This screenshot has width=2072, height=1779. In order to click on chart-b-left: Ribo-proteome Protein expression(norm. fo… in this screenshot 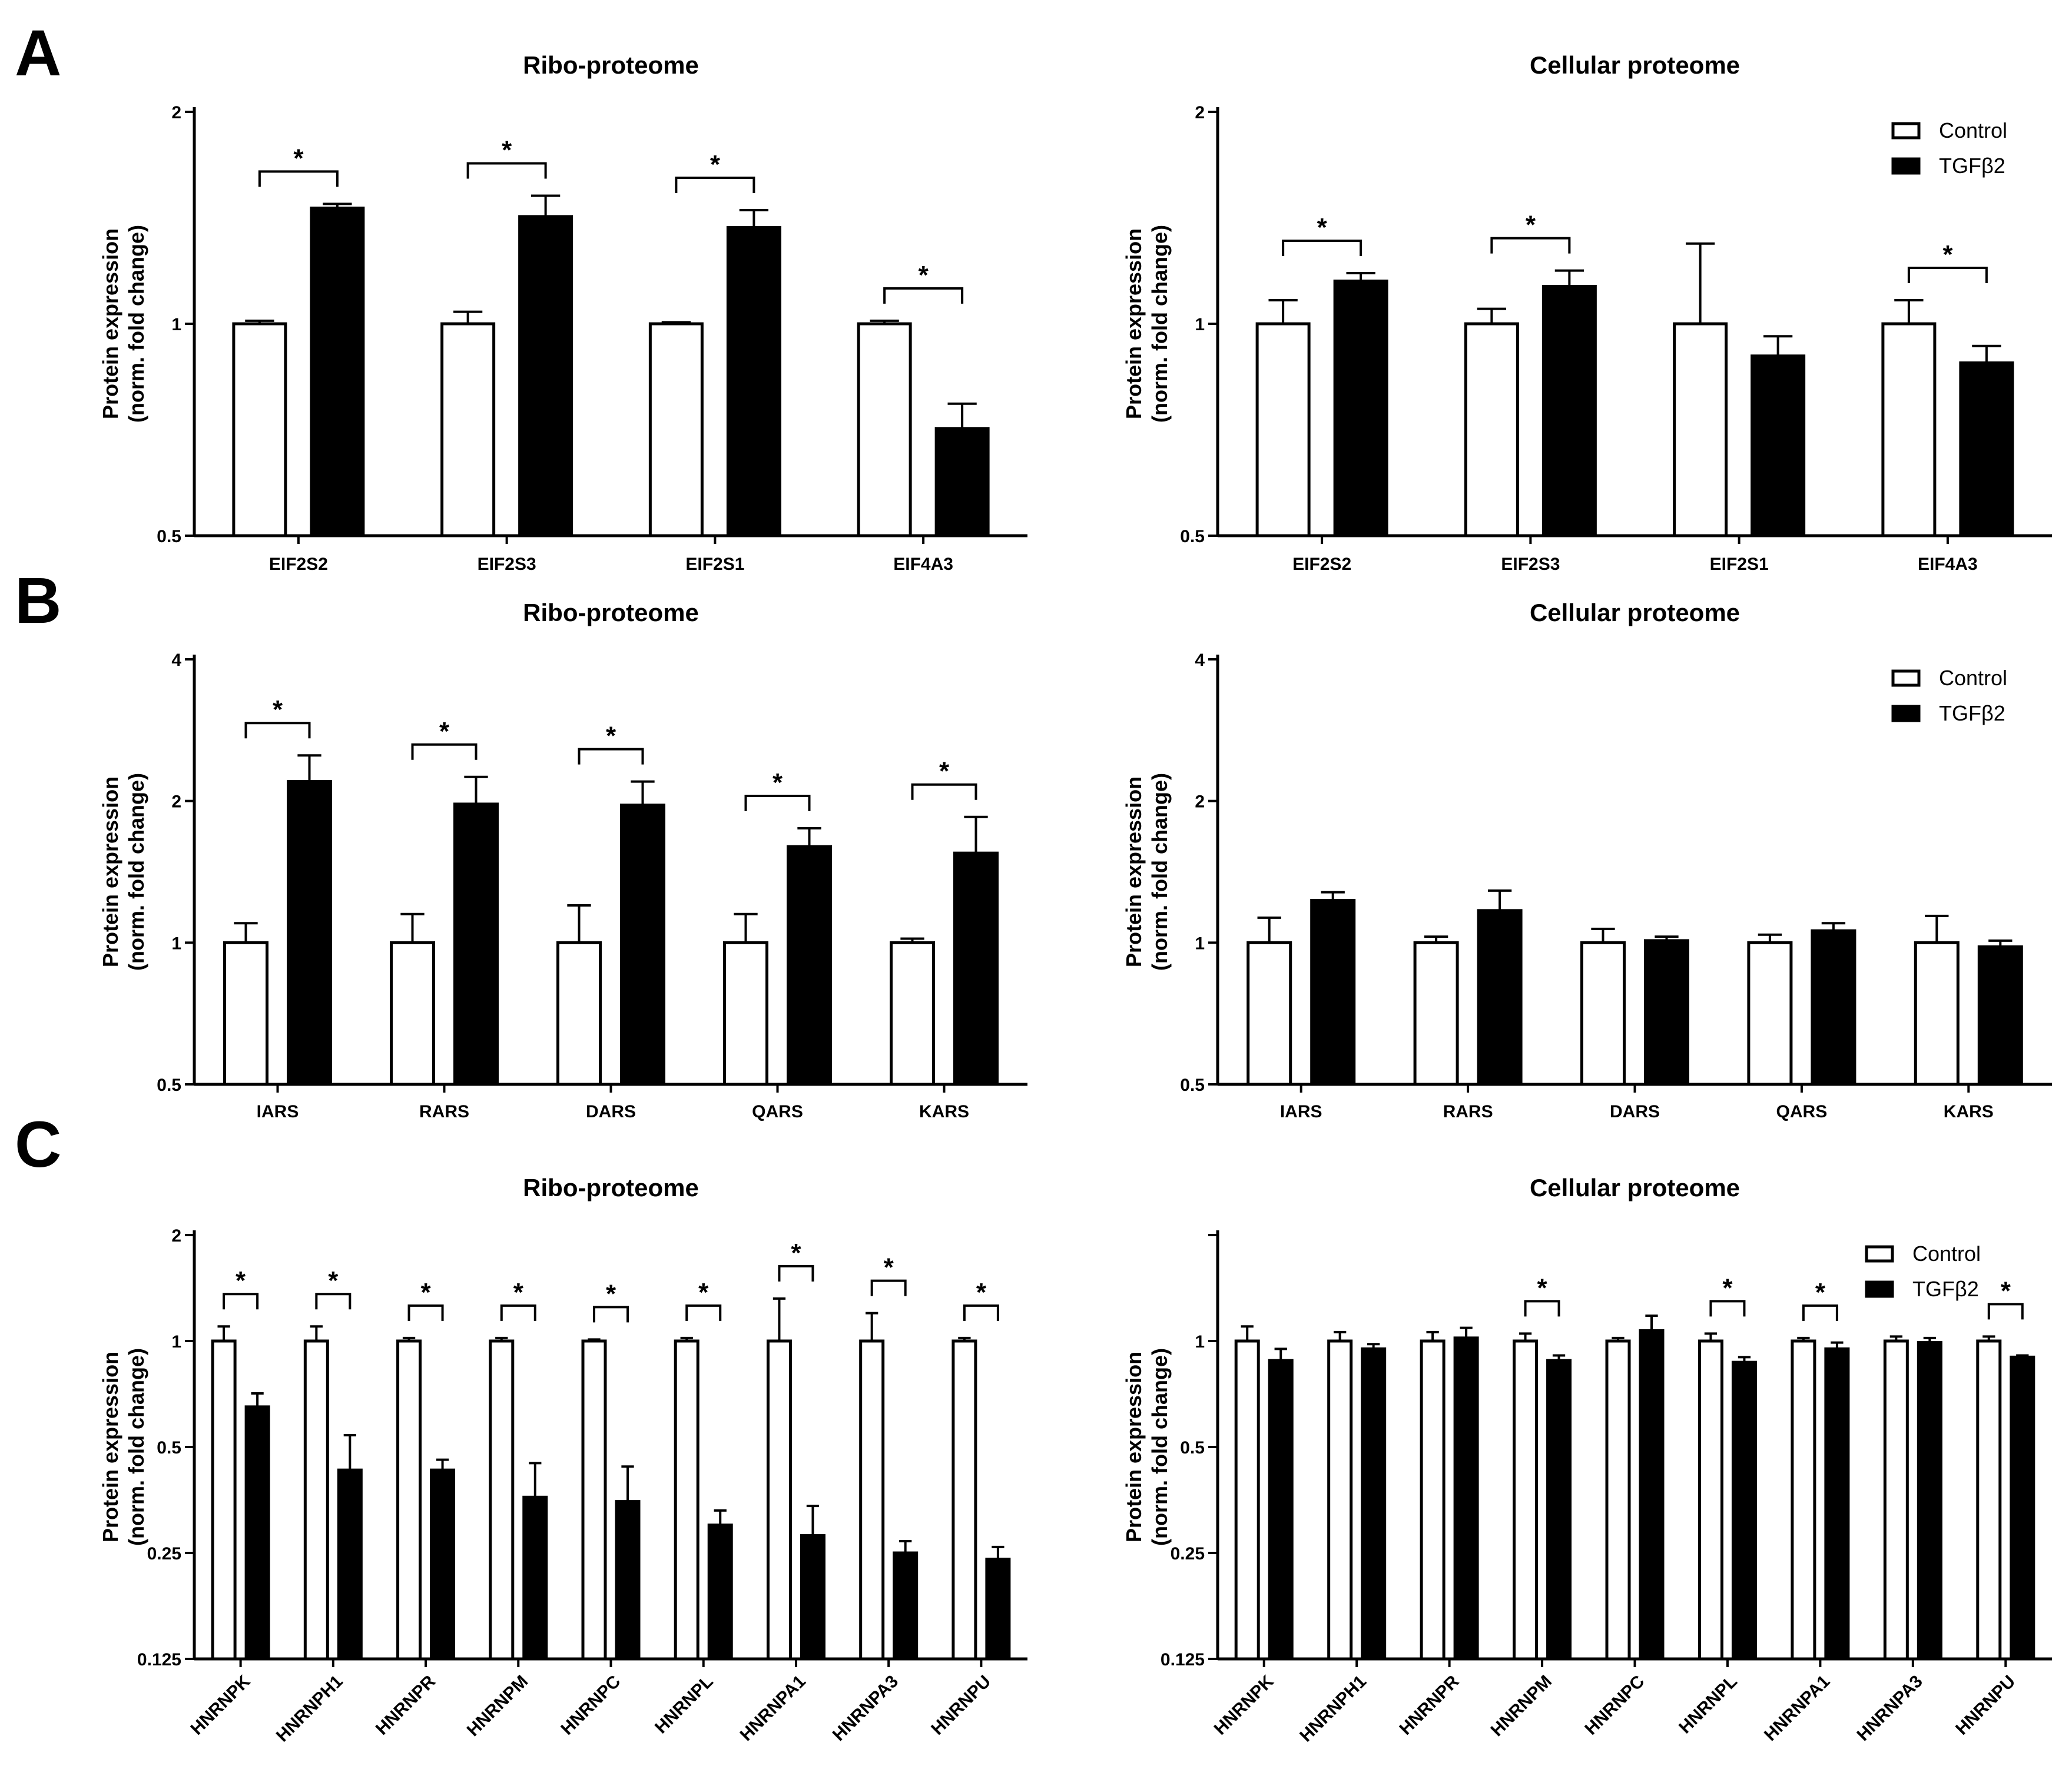, I will do `click(562, 860)`.